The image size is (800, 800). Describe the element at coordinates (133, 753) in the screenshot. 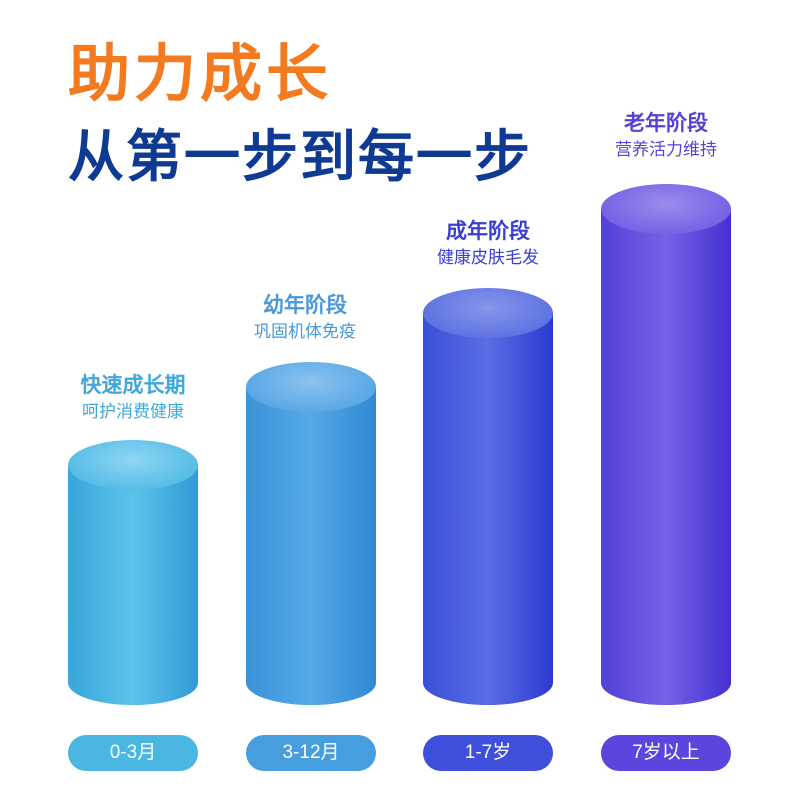

I see `age-badge-1: 0-3月` at that location.